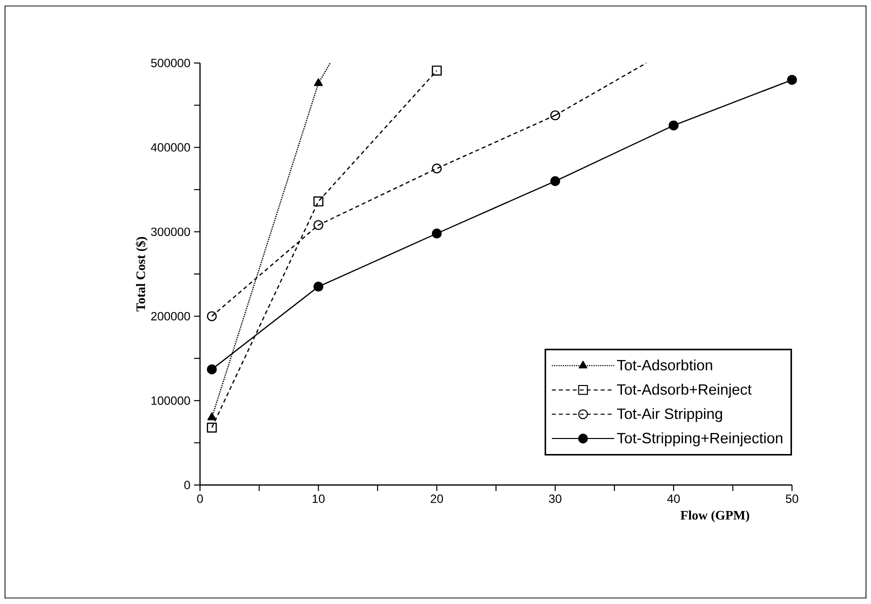 The image size is (871, 604). Describe the element at coordinates (664, 364) in the screenshot. I see `legend-label: Tot-Adsorbtion` at that location.